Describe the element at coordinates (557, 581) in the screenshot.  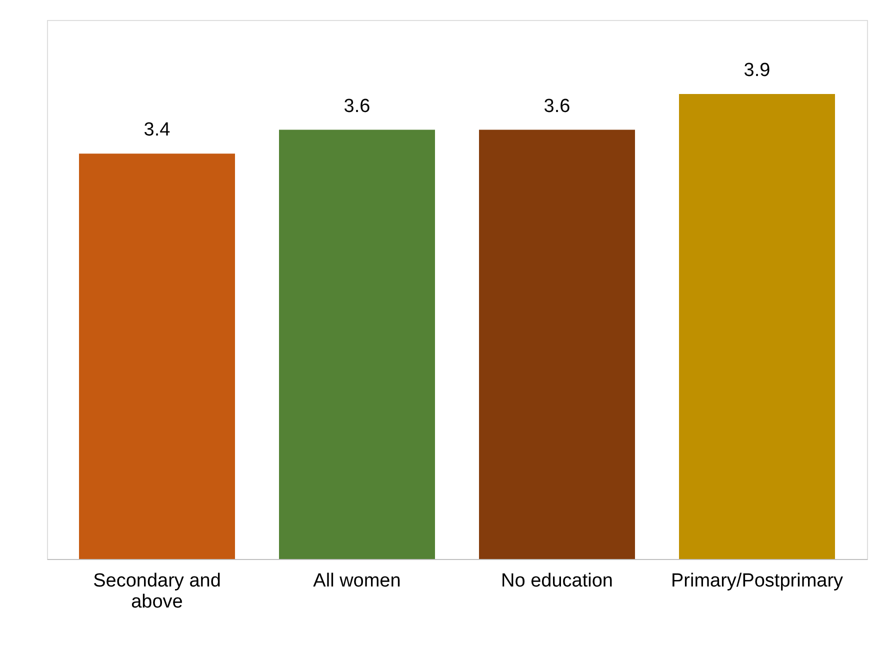
I see `x-tick-label: No education` at that location.